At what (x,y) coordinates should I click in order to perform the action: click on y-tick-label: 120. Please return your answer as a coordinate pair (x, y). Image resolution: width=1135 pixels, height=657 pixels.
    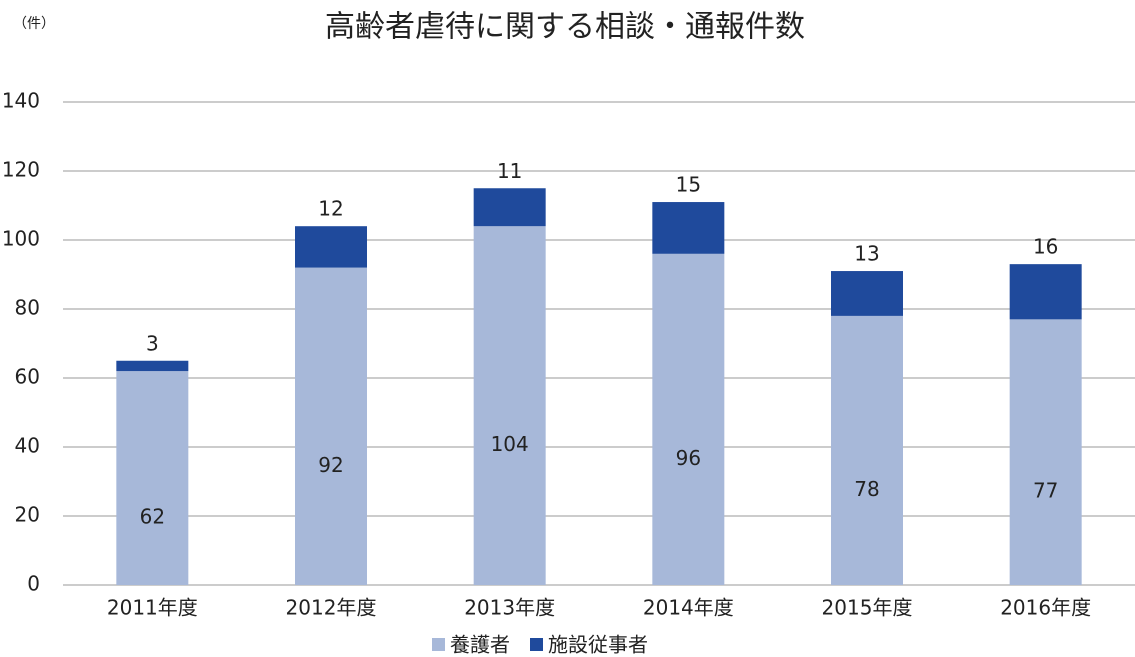
    Looking at the image, I should click on (21, 170).